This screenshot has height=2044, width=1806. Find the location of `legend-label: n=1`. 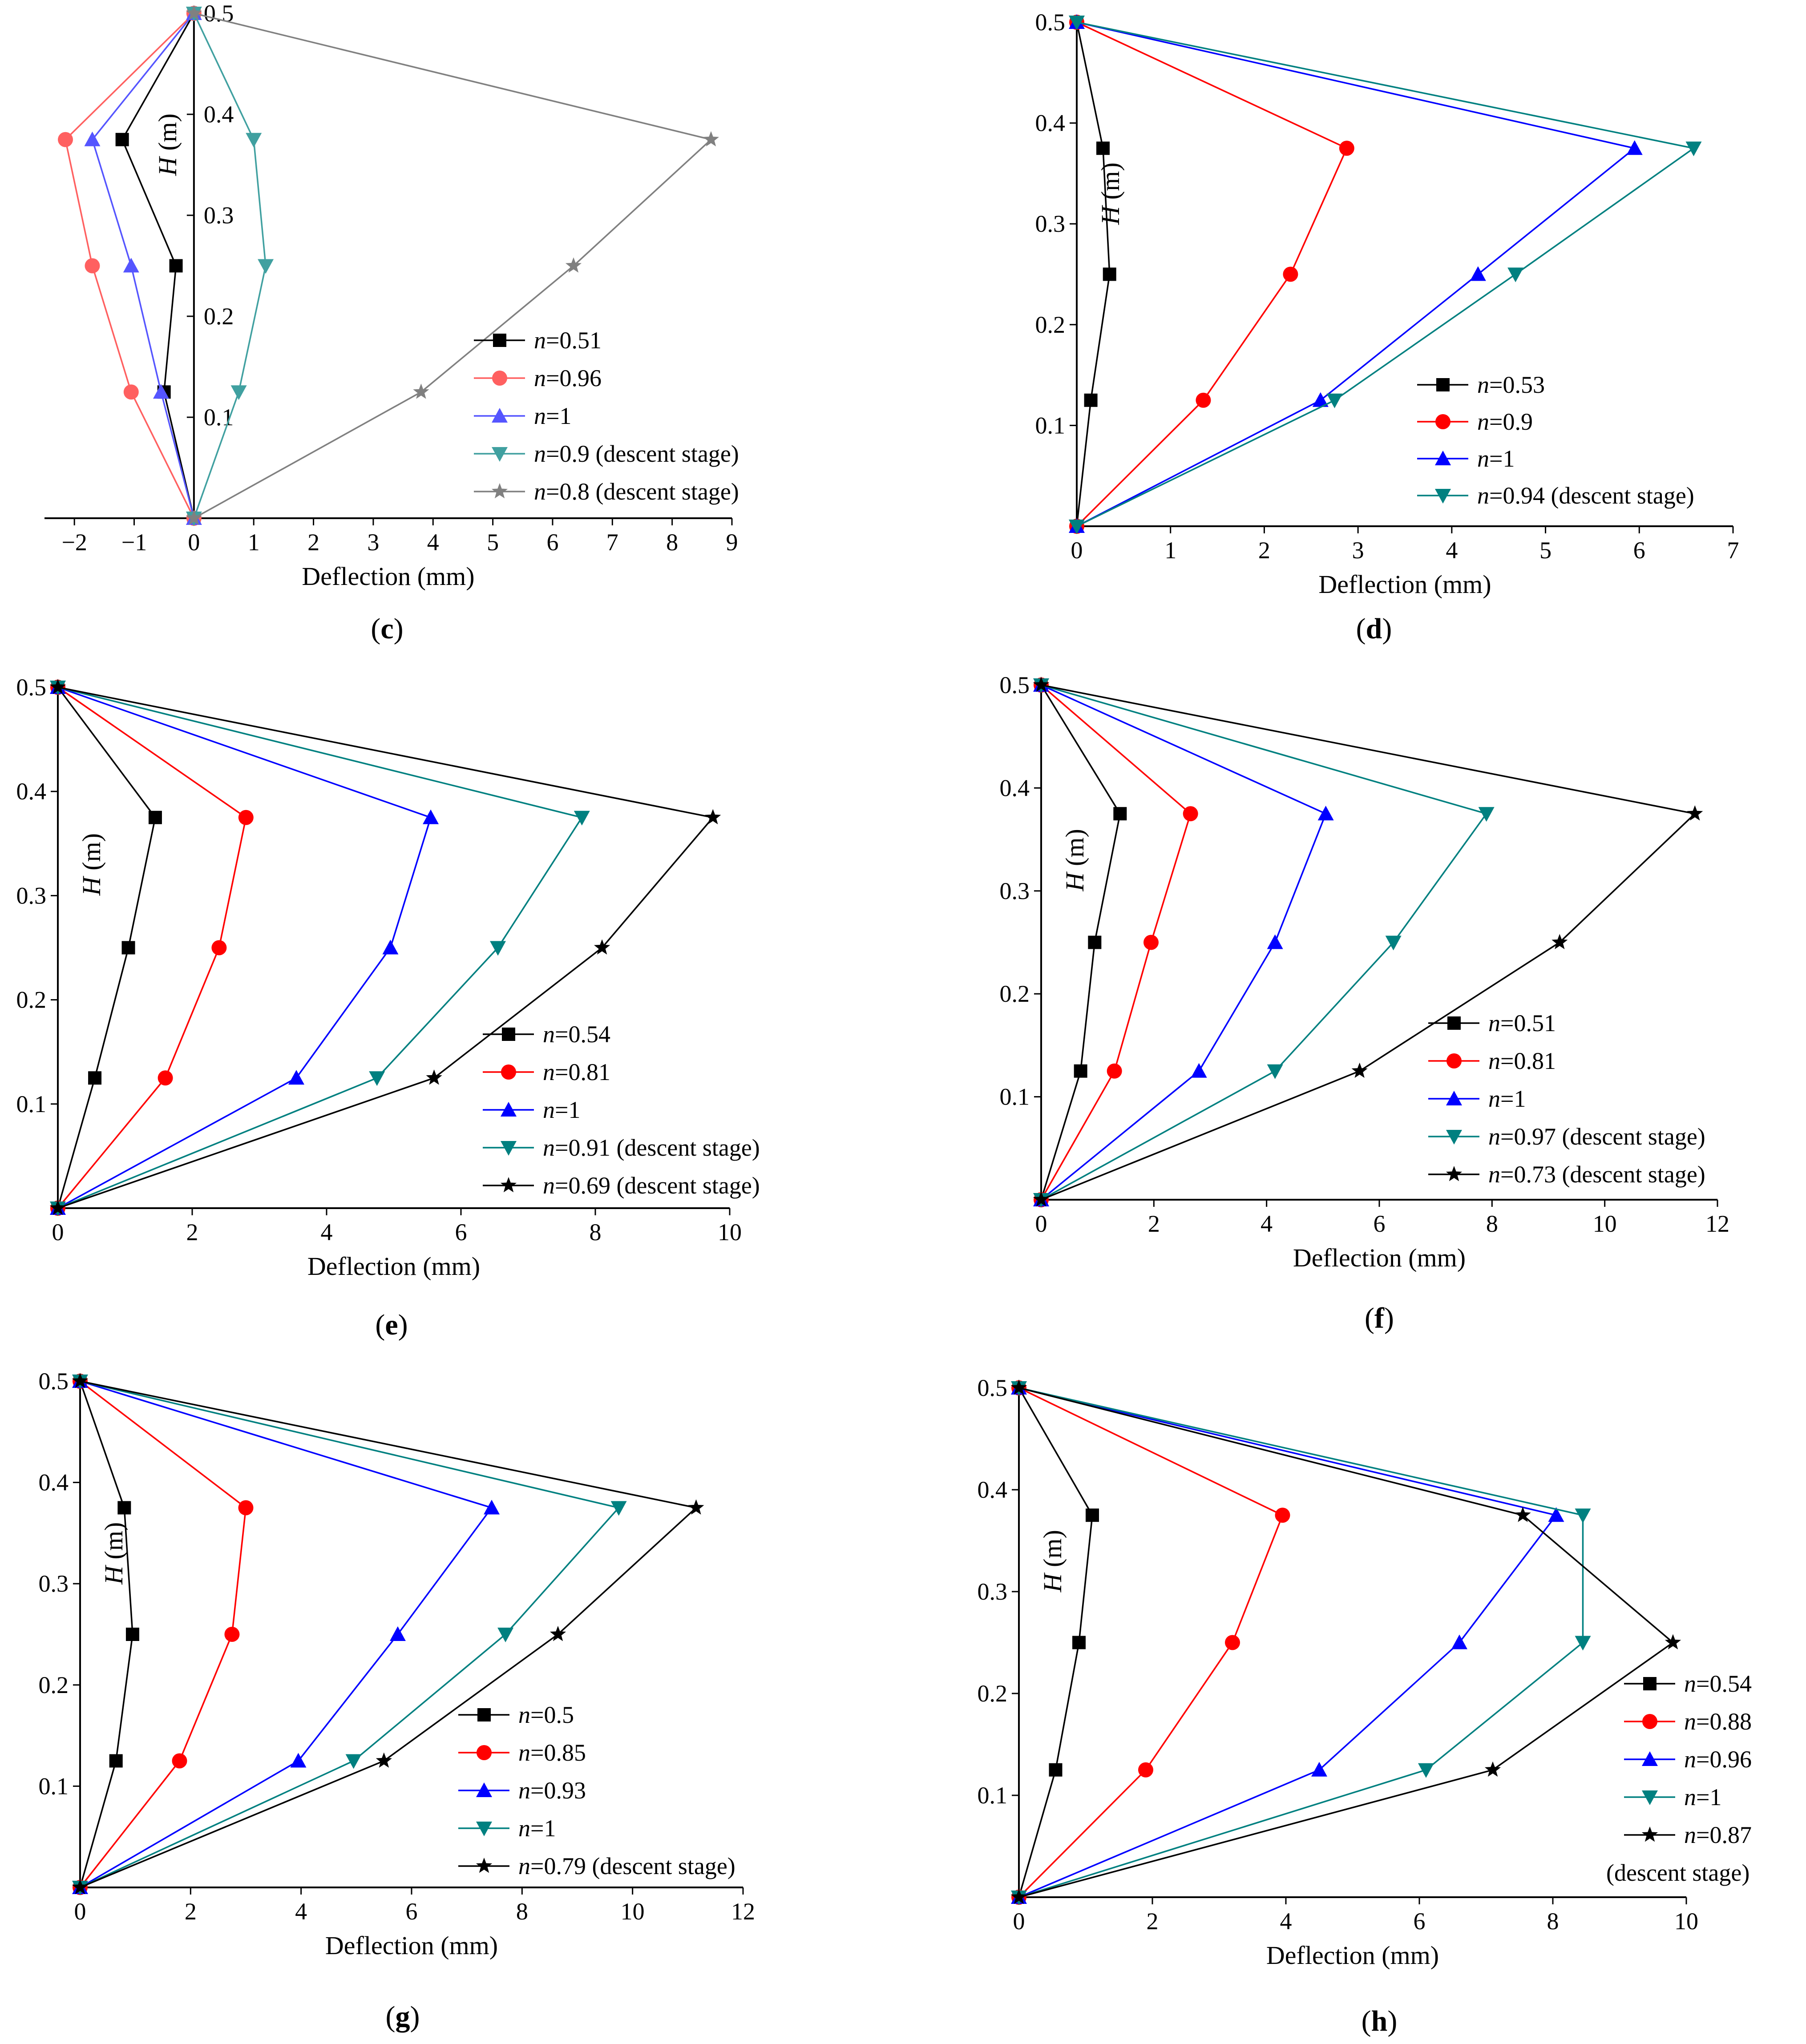

legend-label: n=1 is located at coordinates (553, 416).